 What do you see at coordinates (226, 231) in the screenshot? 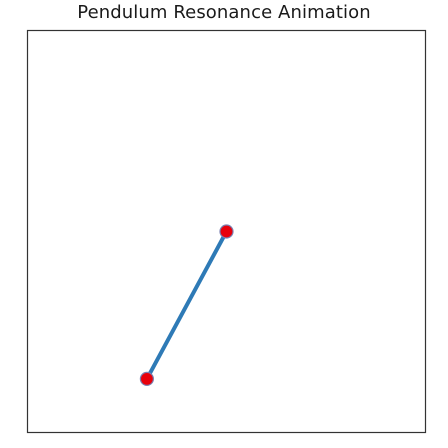
I see `pivot-point` at bounding box center [226, 231].